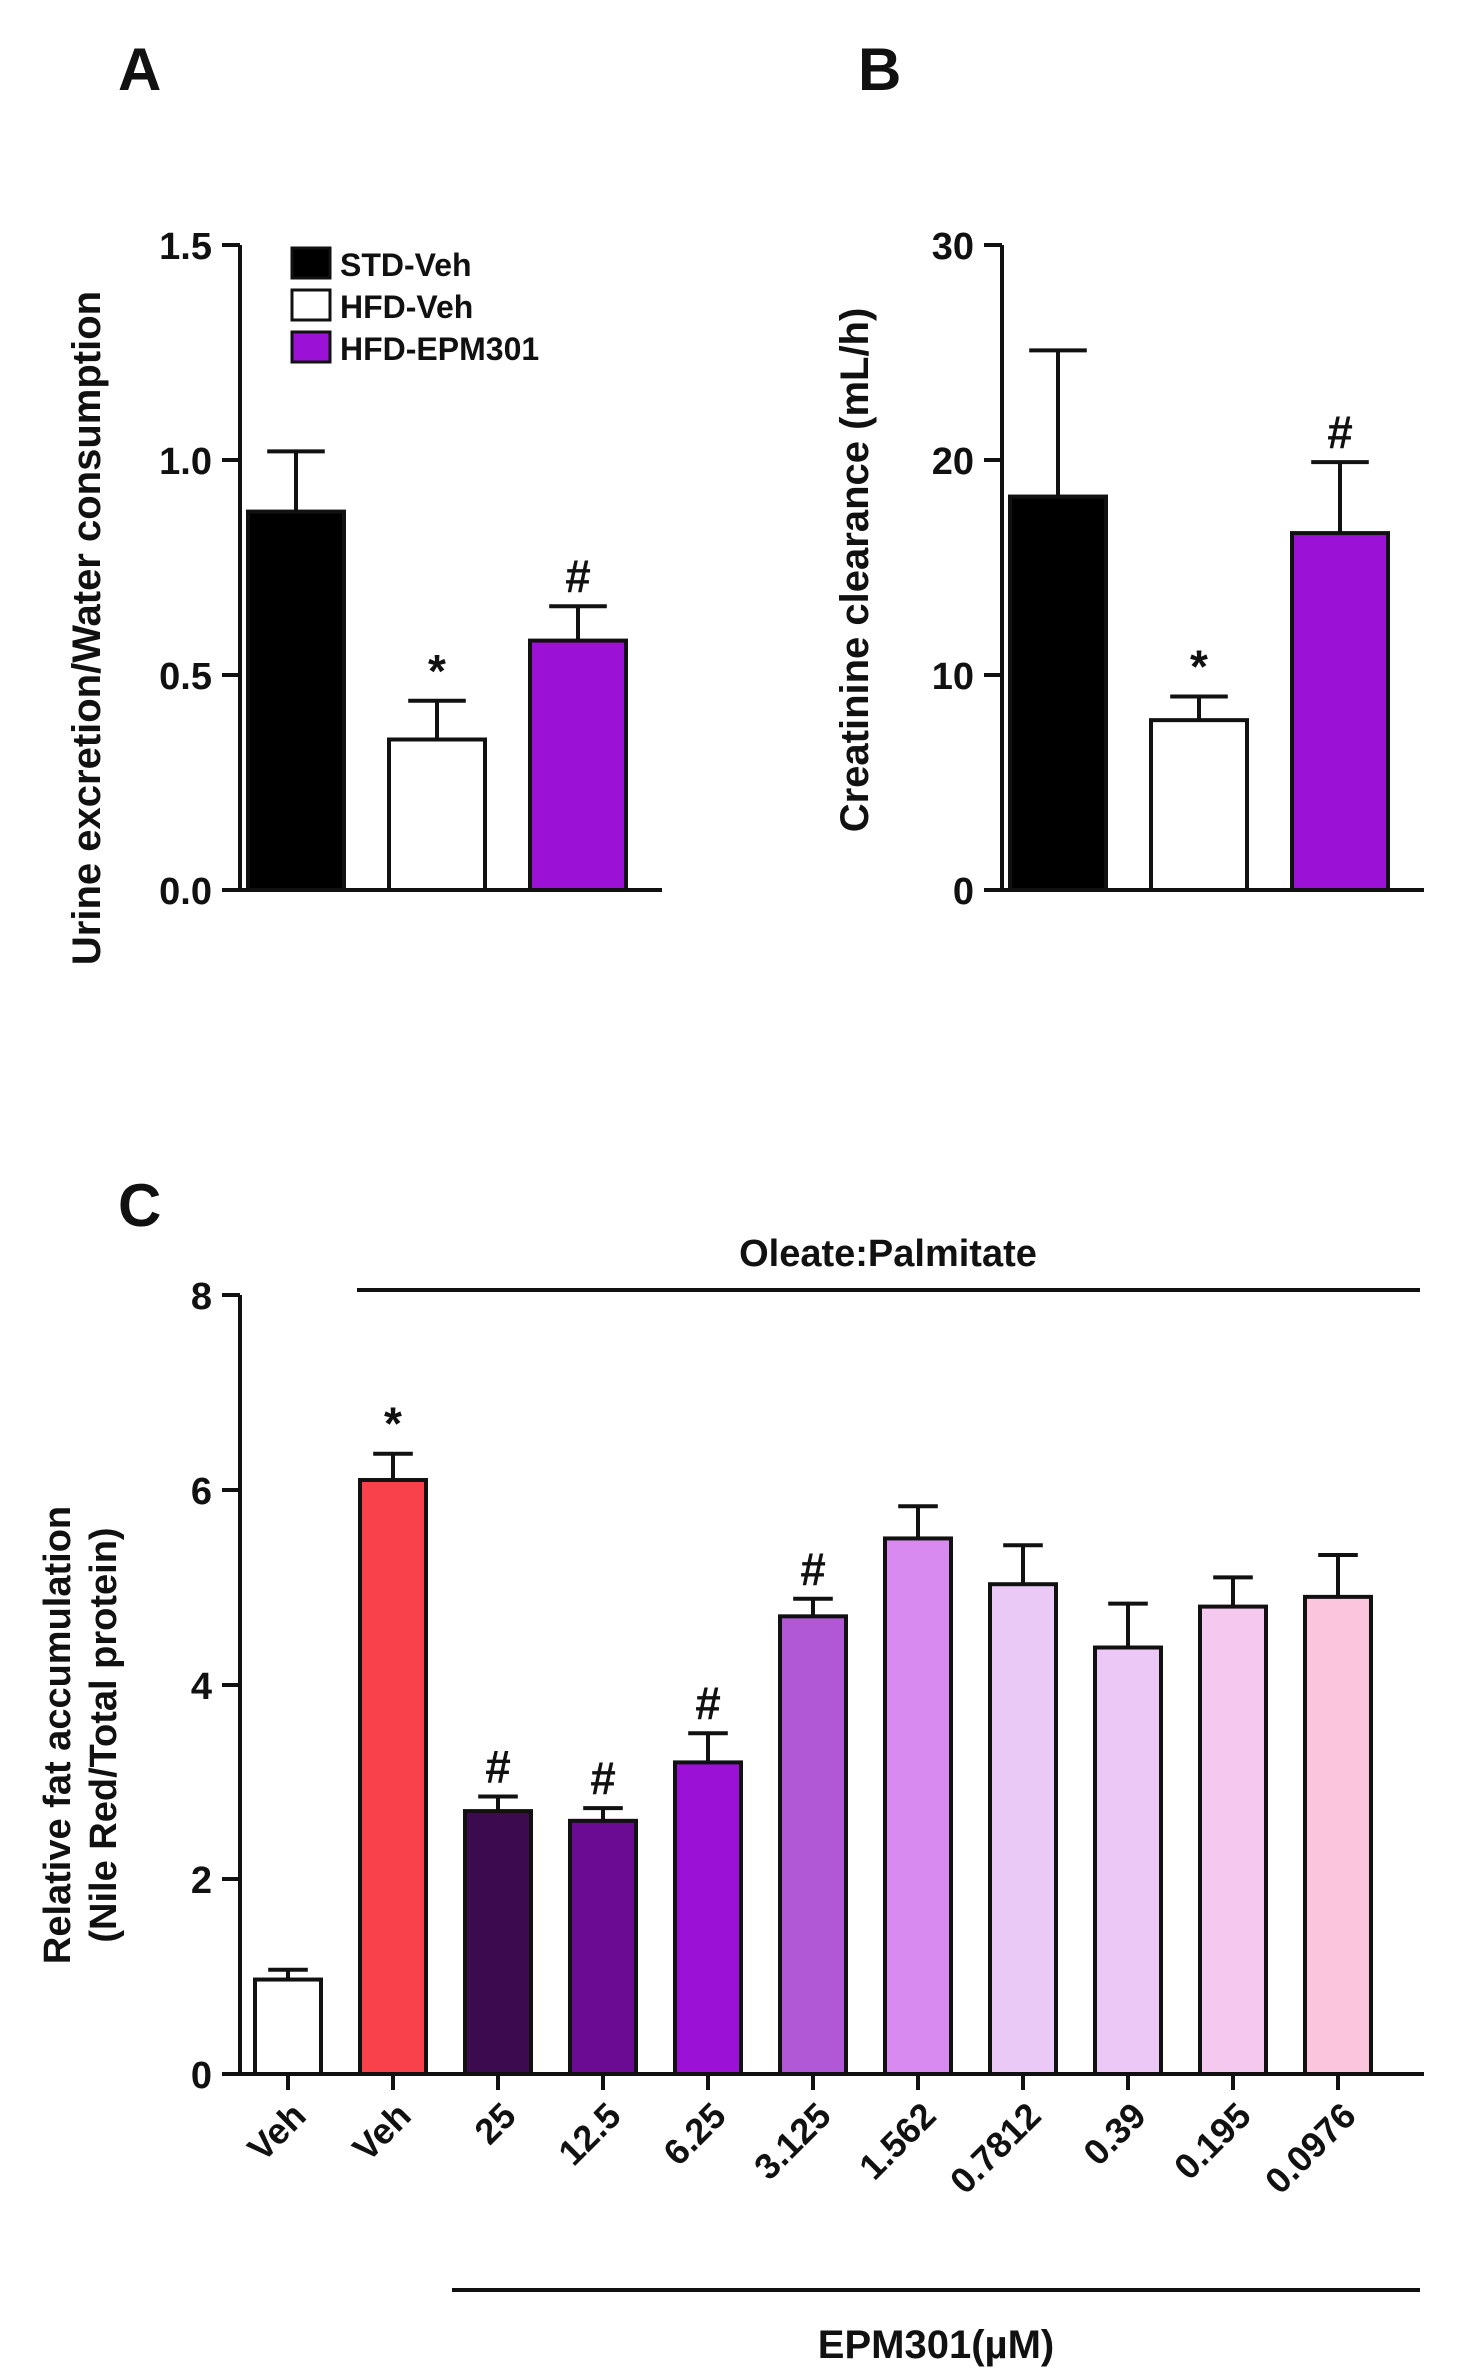 Image resolution: width=1469 pixels, height=2379 pixels. Describe the element at coordinates (694, 2134) in the screenshot. I see `x-tick-label-6-25-4: 6.25` at that location.